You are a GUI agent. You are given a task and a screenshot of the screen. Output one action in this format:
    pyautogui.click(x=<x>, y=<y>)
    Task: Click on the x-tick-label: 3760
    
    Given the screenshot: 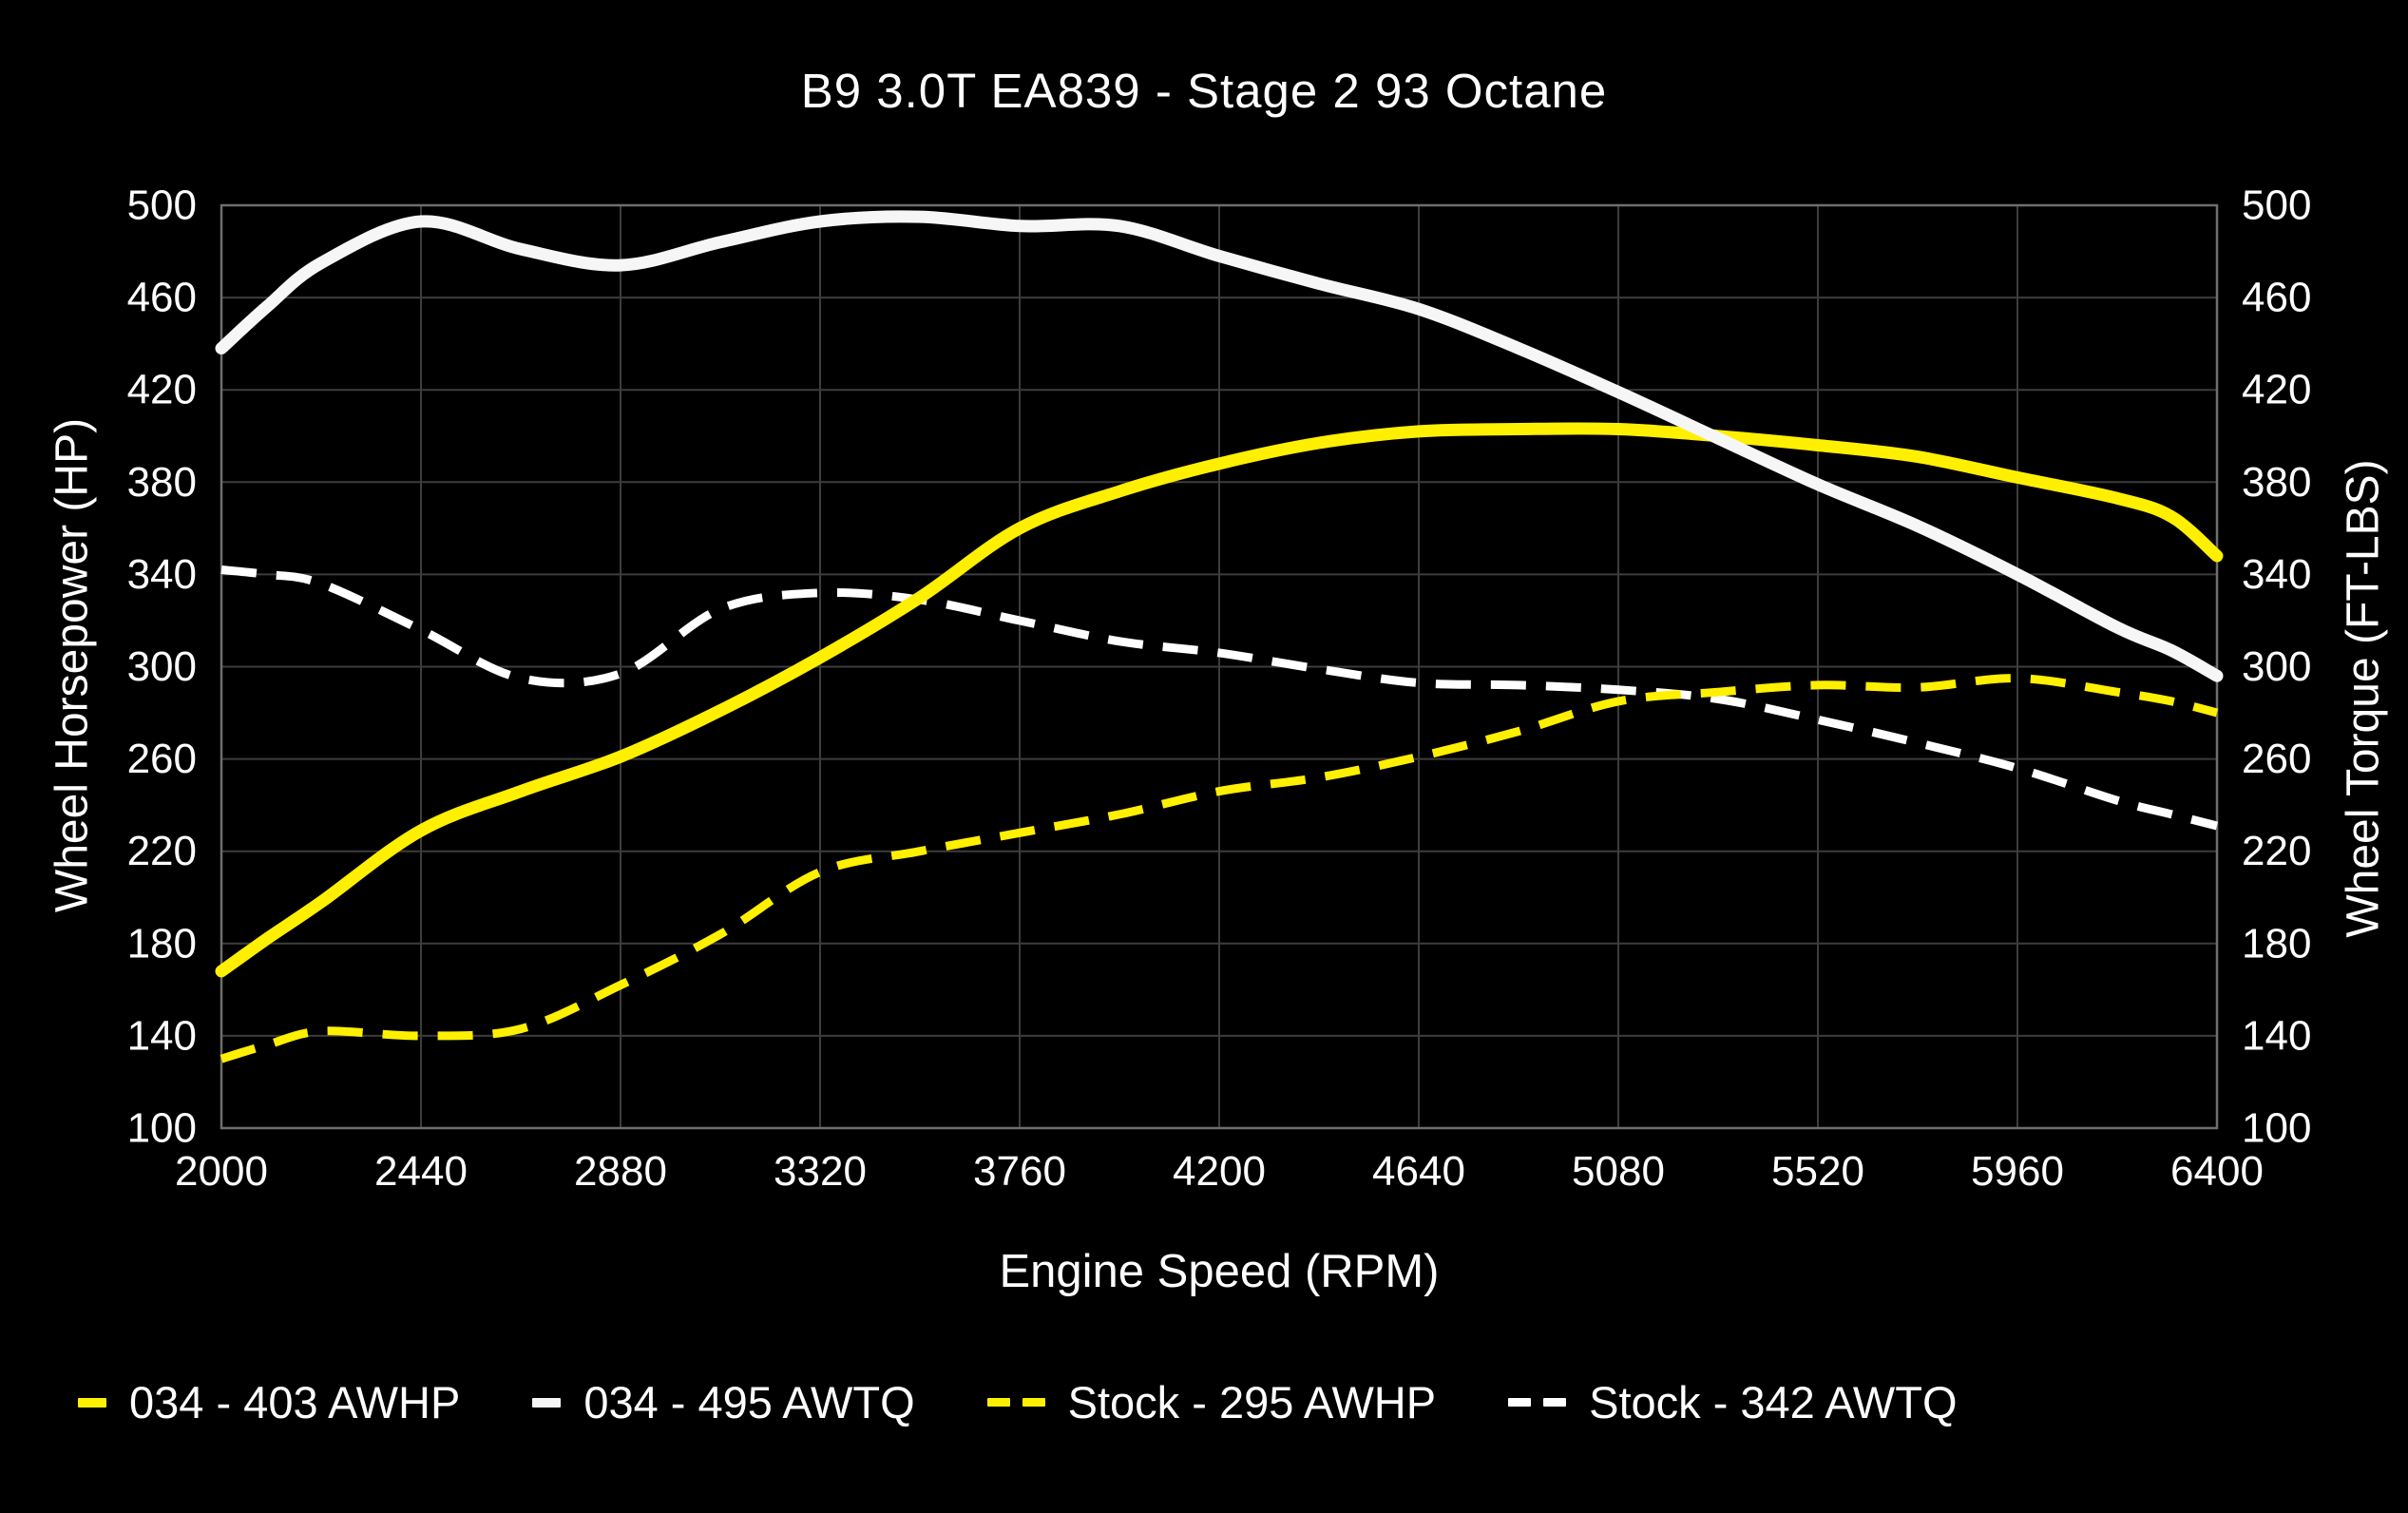 What is the action you would take?
    pyautogui.click(x=1020, y=1172)
    